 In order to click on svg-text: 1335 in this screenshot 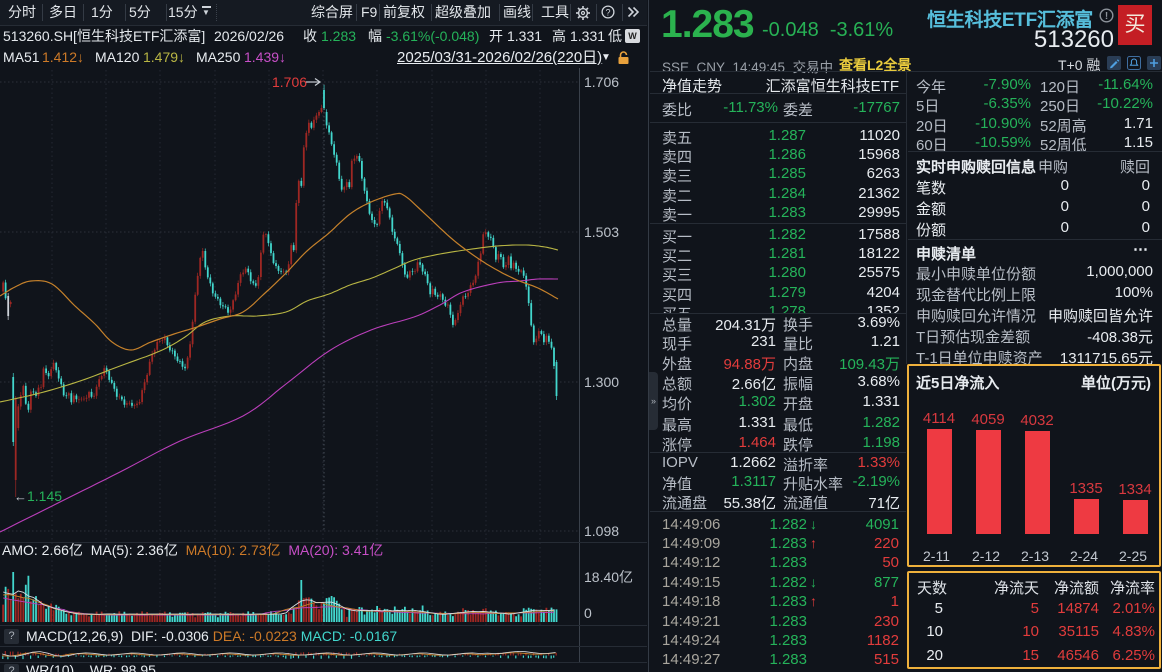, I will do `click(1085, 488)`.